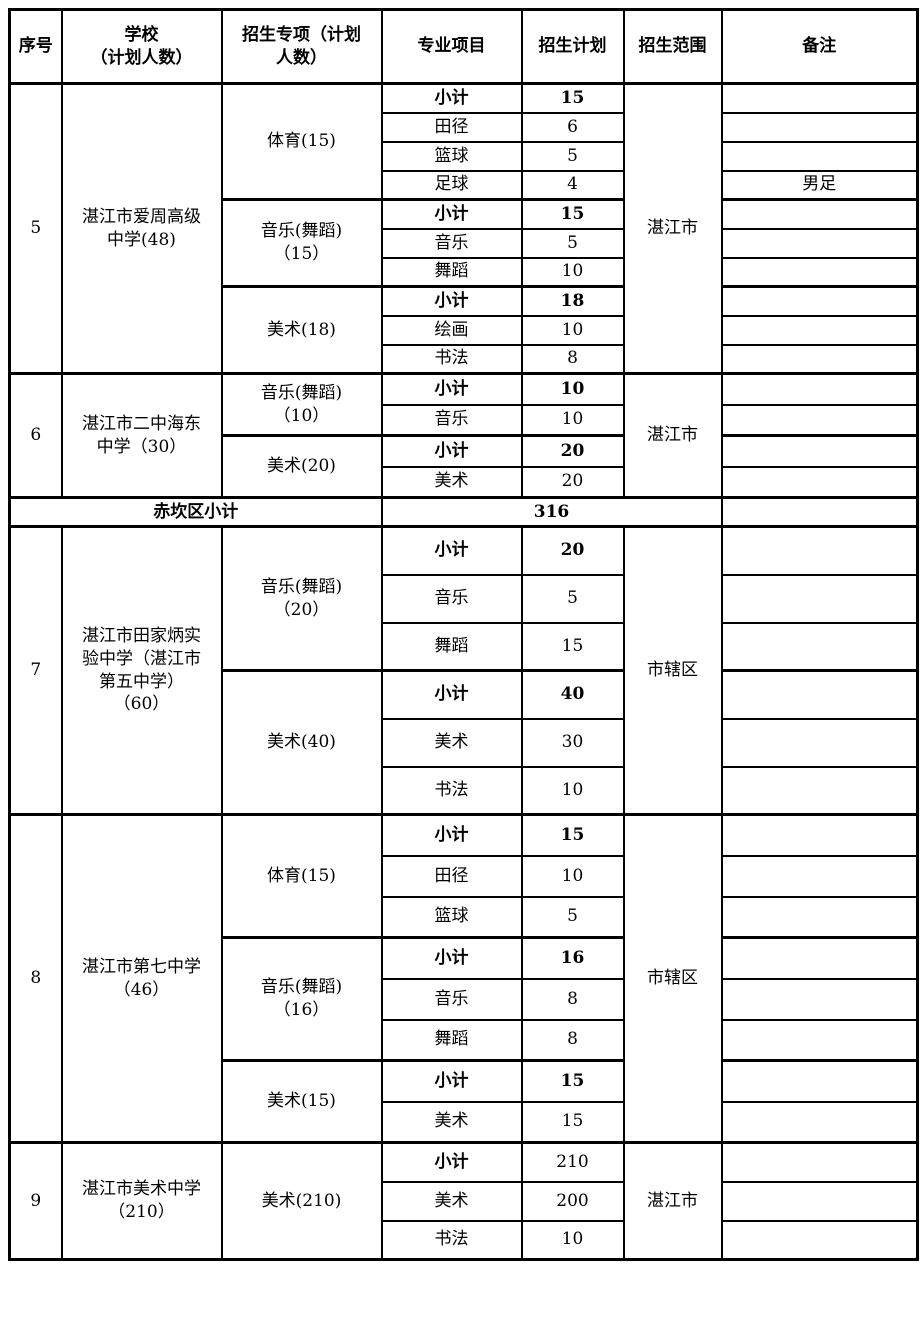 The image size is (924, 1335). Describe the element at coordinates (464, 1240) in the screenshot. I see `table-row: 书法 10` at that location.